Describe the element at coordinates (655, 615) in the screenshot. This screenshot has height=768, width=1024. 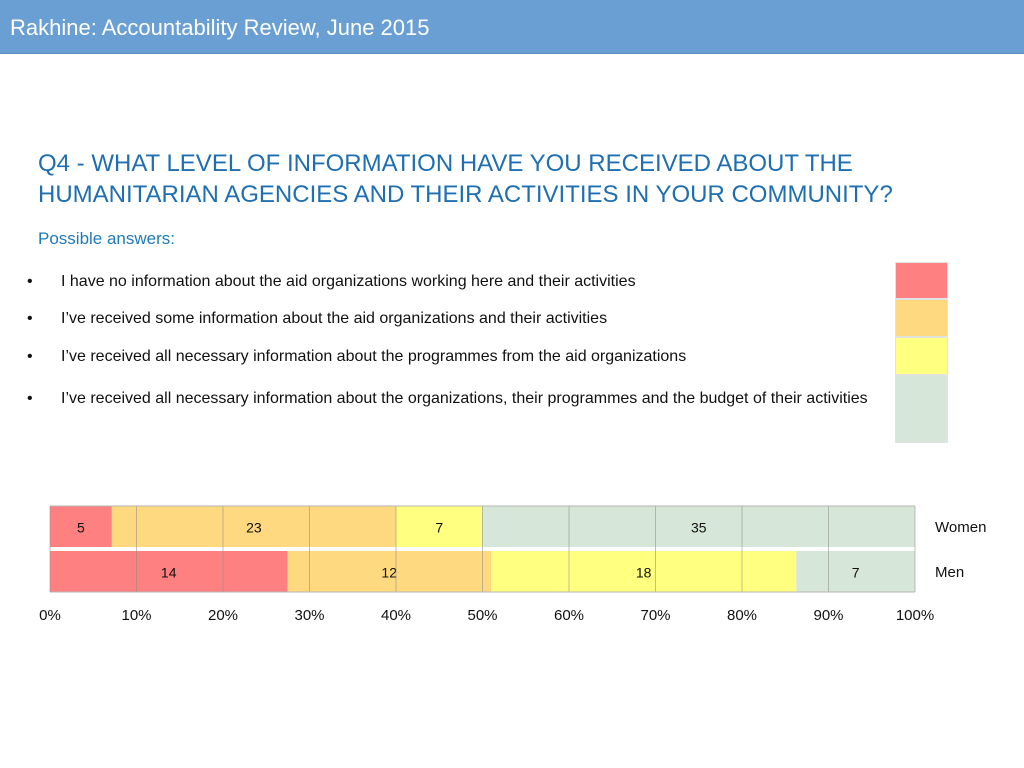
I see `x-tick-label: 70%` at that location.